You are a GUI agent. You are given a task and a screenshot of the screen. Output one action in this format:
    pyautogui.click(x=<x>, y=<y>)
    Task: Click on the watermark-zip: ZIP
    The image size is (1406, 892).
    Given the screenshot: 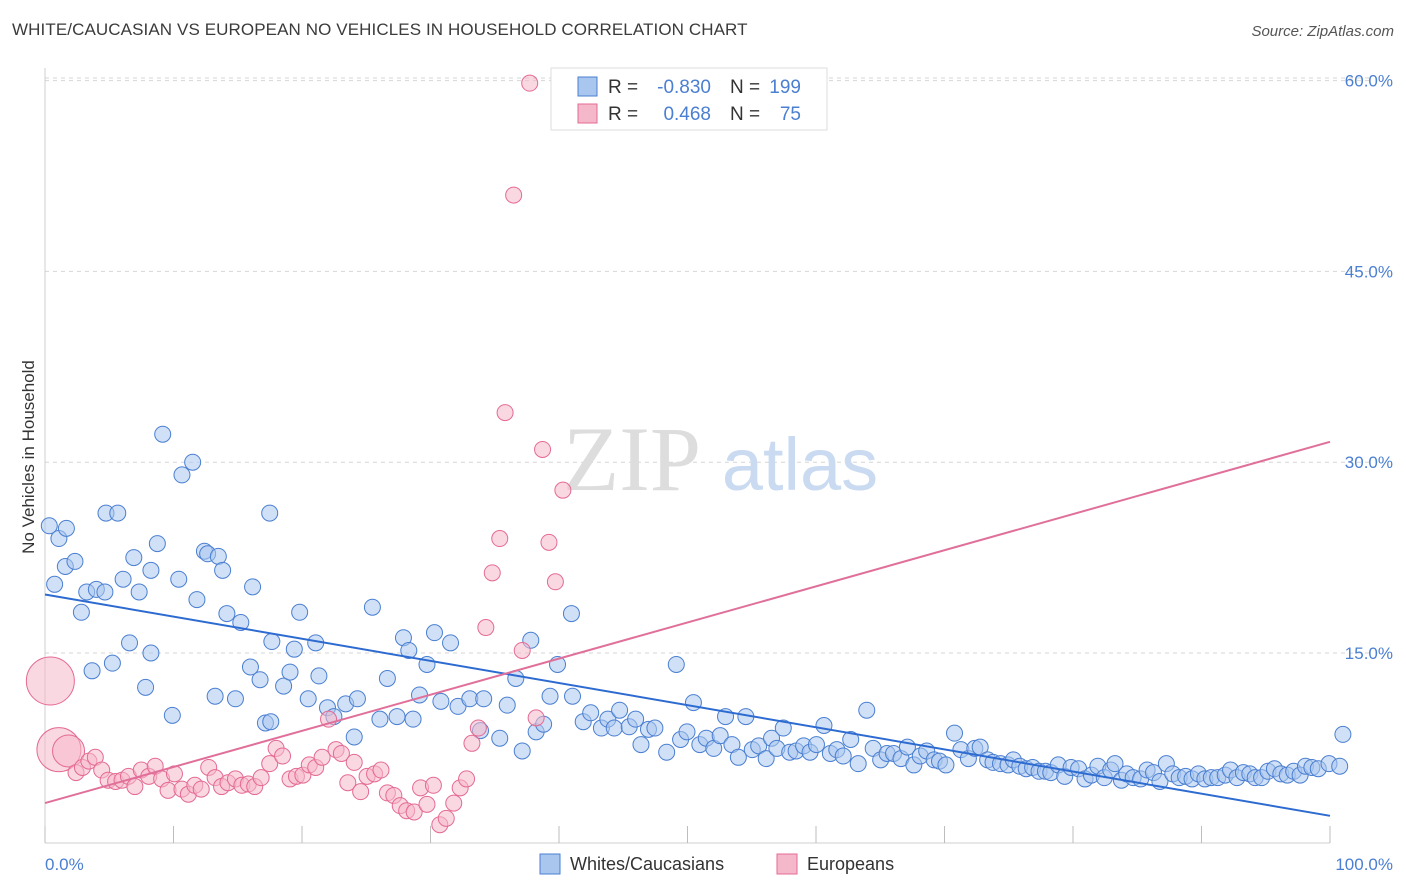 What is the action you would take?
    pyautogui.click(x=632, y=459)
    